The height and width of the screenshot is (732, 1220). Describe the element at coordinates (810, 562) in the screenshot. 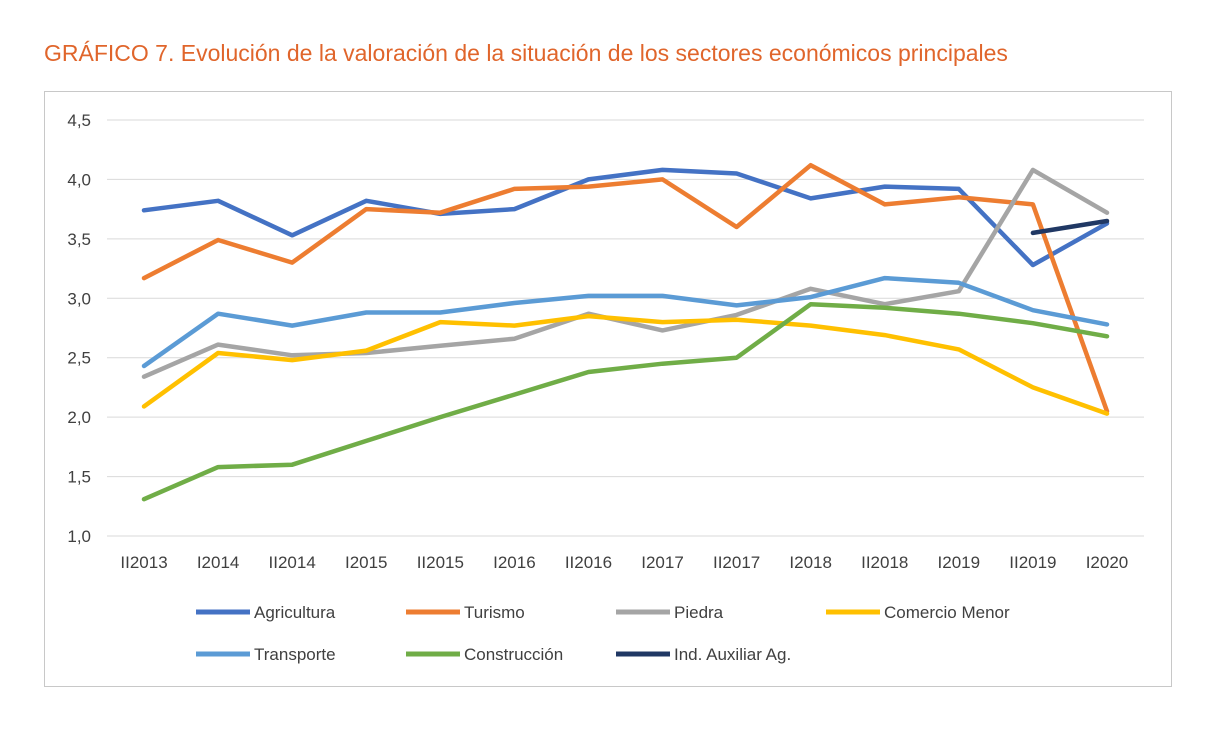

I see `x-tick-label: I2018` at that location.